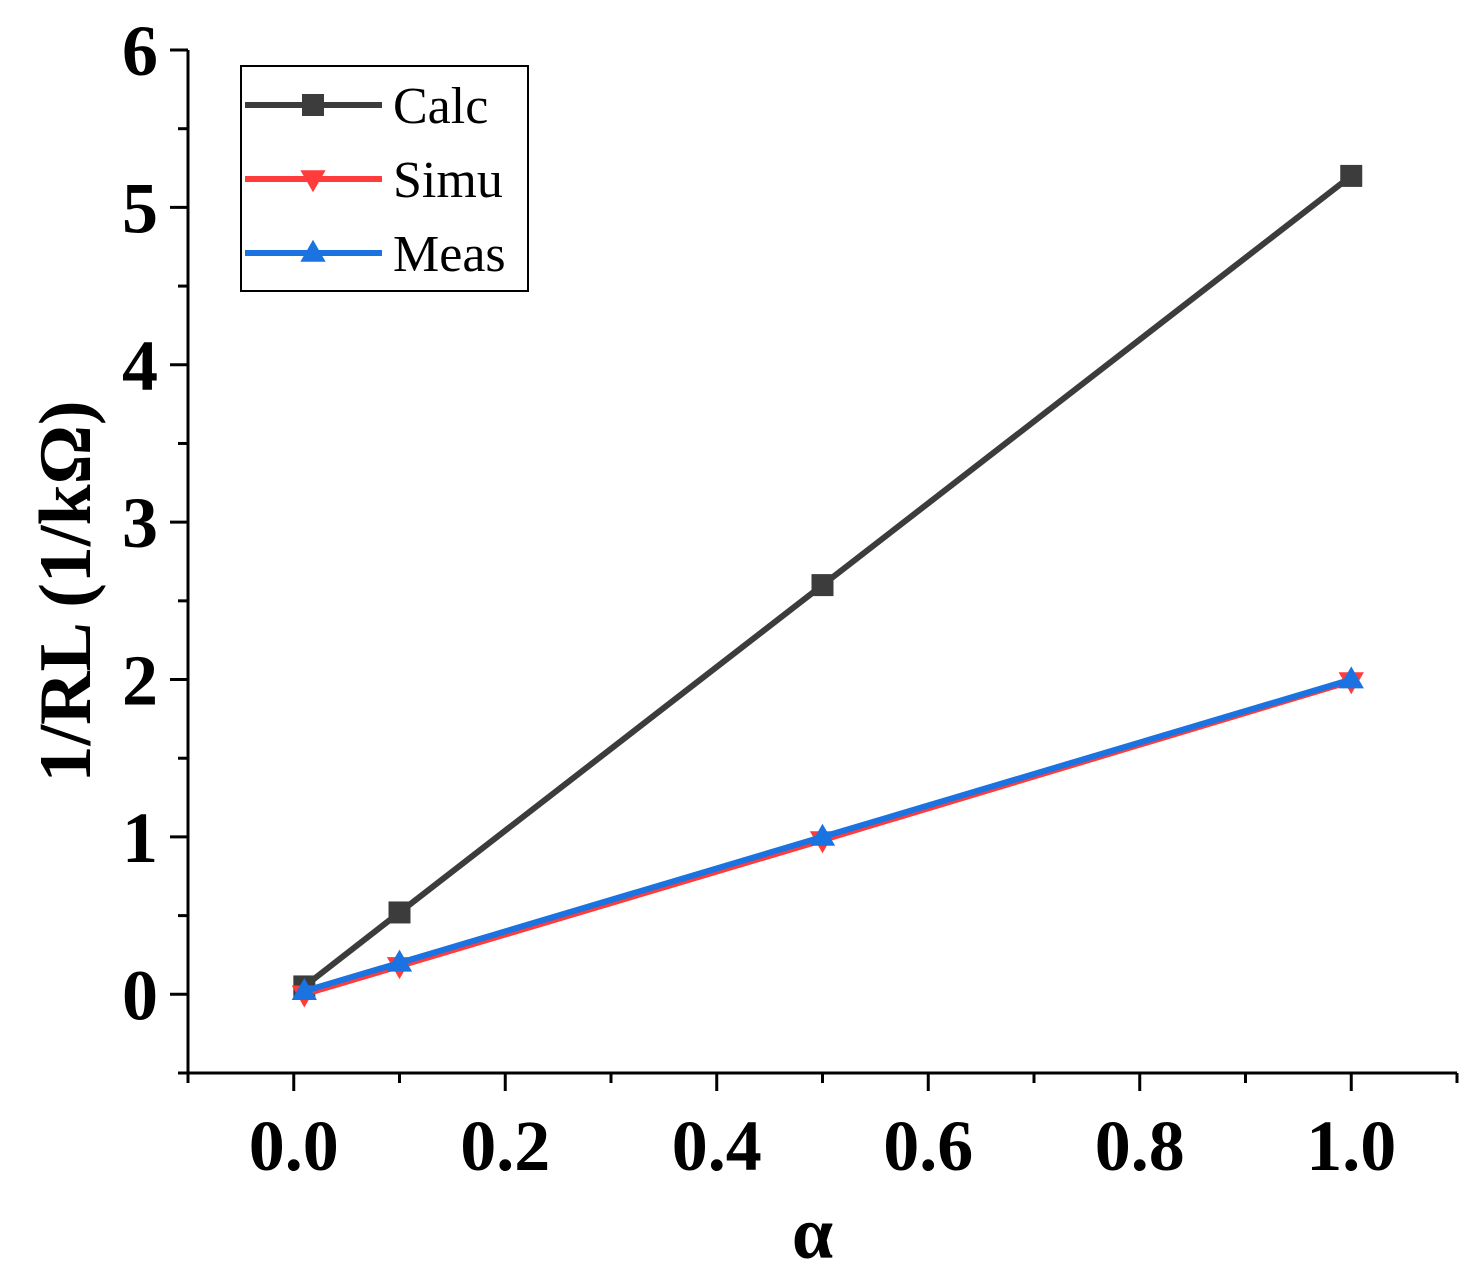 The width and height of the screenshot is (1479, 1274). Describe the element at coordinates (294, 1146) in the screenshot. I see `x-tick-label: 0.0` at that location.